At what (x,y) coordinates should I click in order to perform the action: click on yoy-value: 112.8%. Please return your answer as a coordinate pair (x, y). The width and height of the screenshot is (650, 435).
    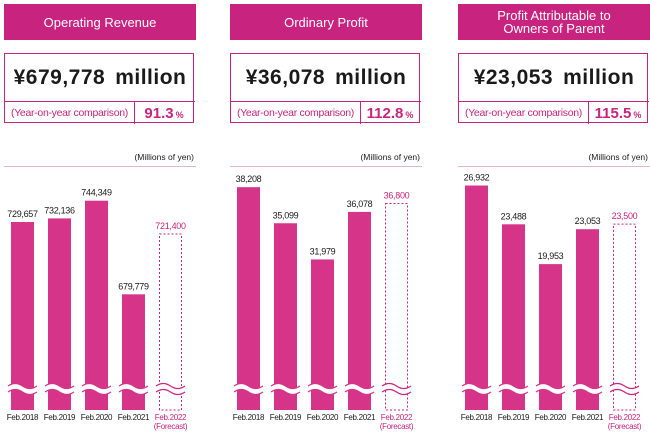
    Looking at the image, I should click on (390, 113).